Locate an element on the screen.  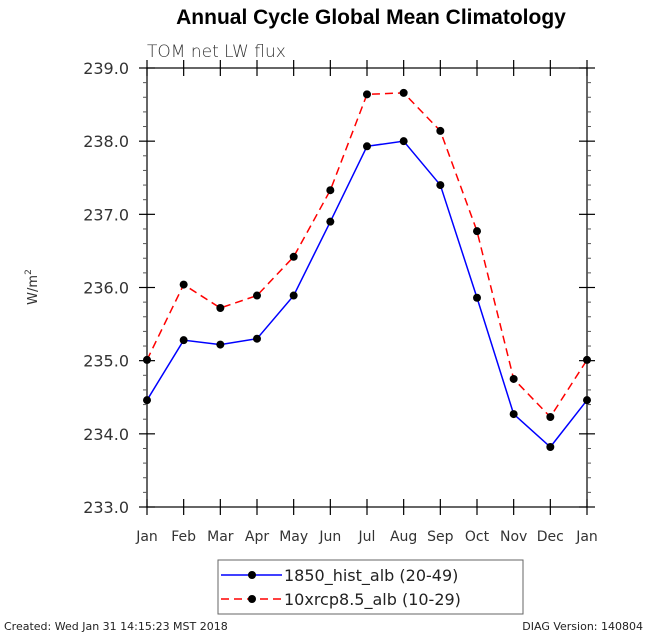
y-axis-label: W/m2 is located at coordinates (32, 287).